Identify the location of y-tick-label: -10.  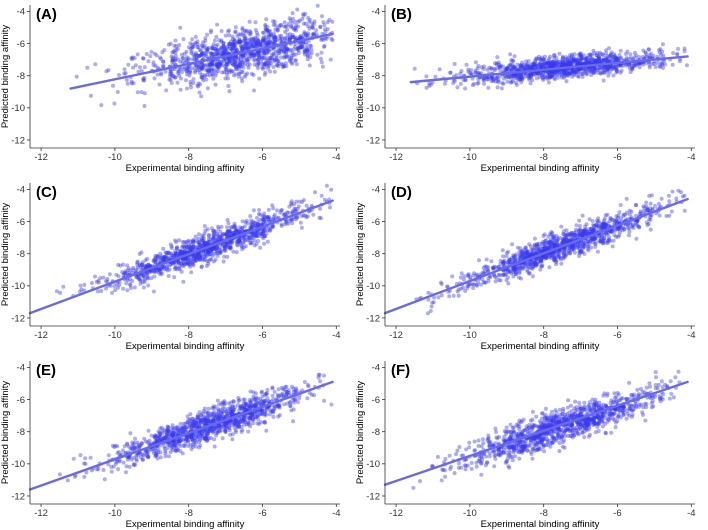
(373, 286).